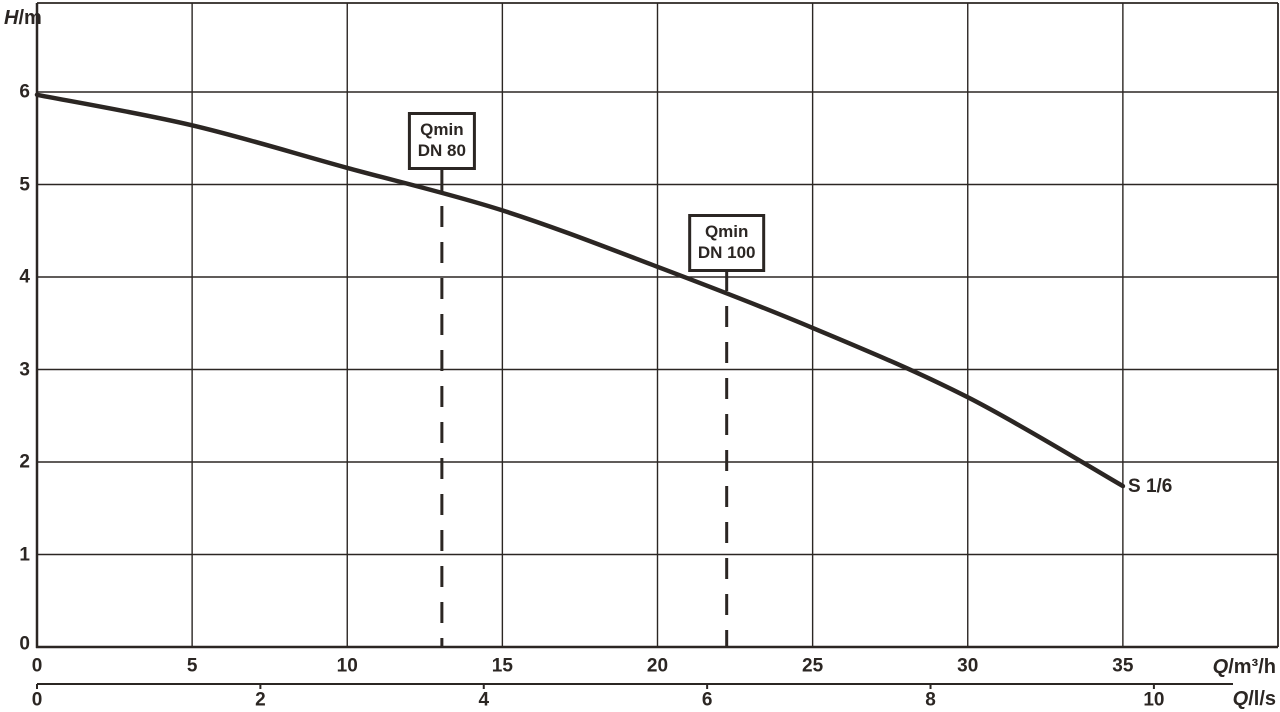 Image resolution: width=1280 pixels, height=712 pixels. What do you see at coordinates (707, 700) in the screenshot?
I see `x-tick-label-ls: 6` at bounding box center [707, 700].